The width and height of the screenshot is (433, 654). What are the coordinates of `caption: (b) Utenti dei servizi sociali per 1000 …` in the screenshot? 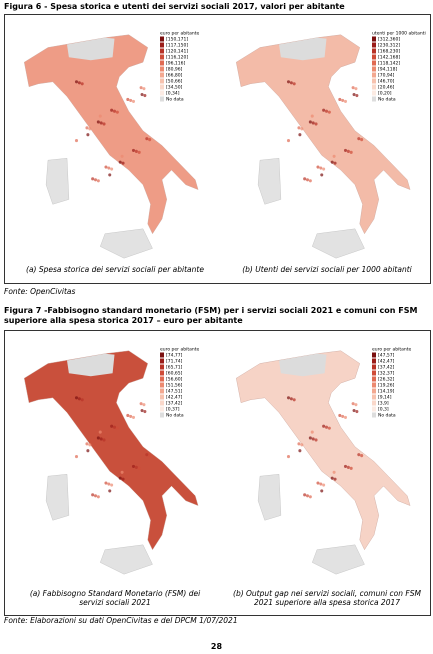 It's located at (327, 269).